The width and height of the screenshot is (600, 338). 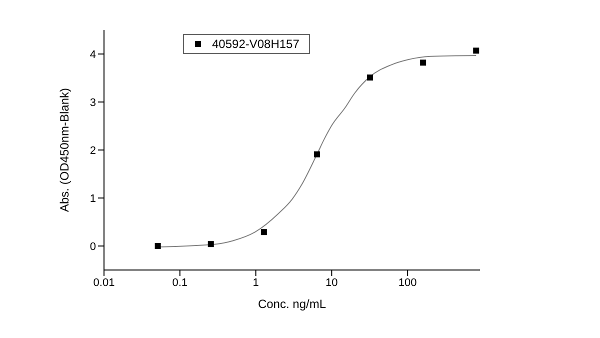 I want to click on y-tick-label: 0, so click(x=93, y=246).